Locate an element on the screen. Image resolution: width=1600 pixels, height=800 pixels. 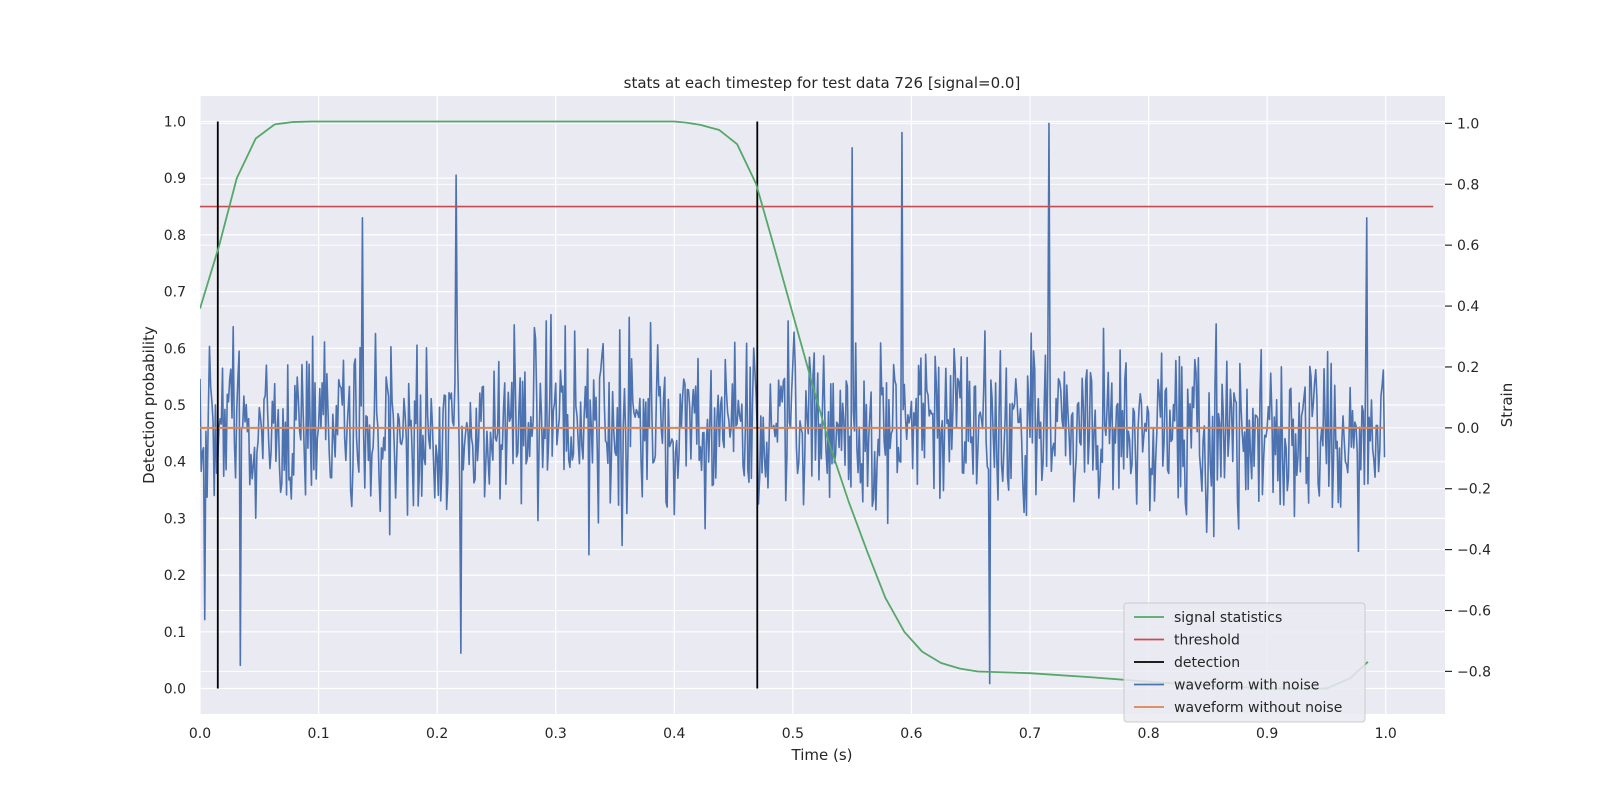
legend-label: waveform without noise is located at coordinates (1258, 708).